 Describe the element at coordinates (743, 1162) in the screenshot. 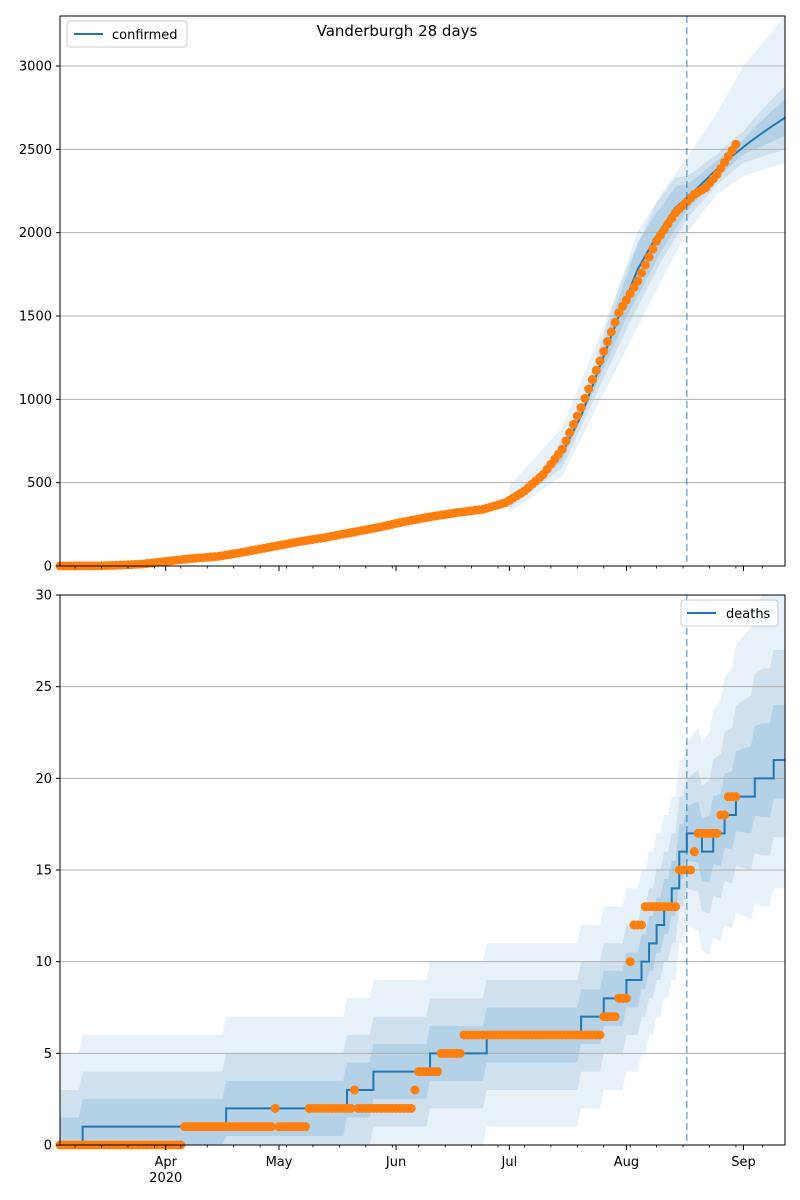

I see `x-tick-label: Sep` at that location.